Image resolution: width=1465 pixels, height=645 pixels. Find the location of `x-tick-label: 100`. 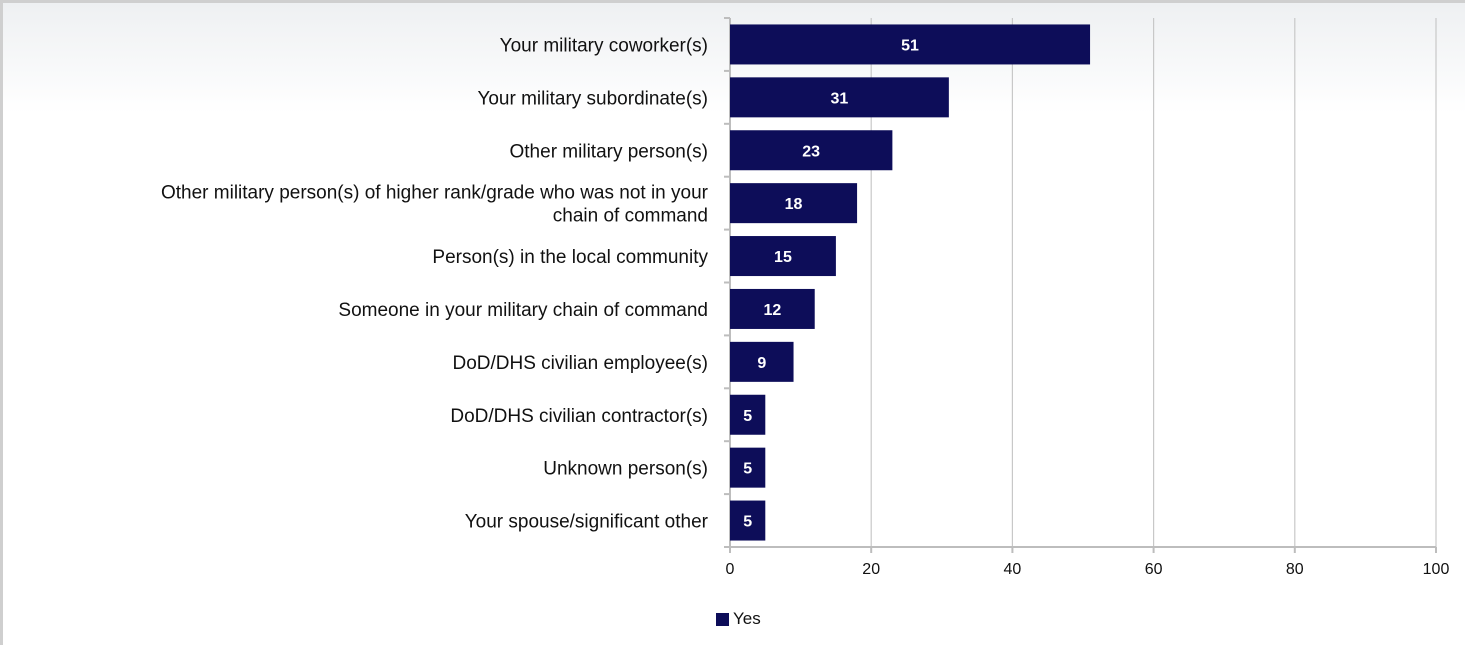

x-tick-label: 100 is located at coordinates (1436, 569).